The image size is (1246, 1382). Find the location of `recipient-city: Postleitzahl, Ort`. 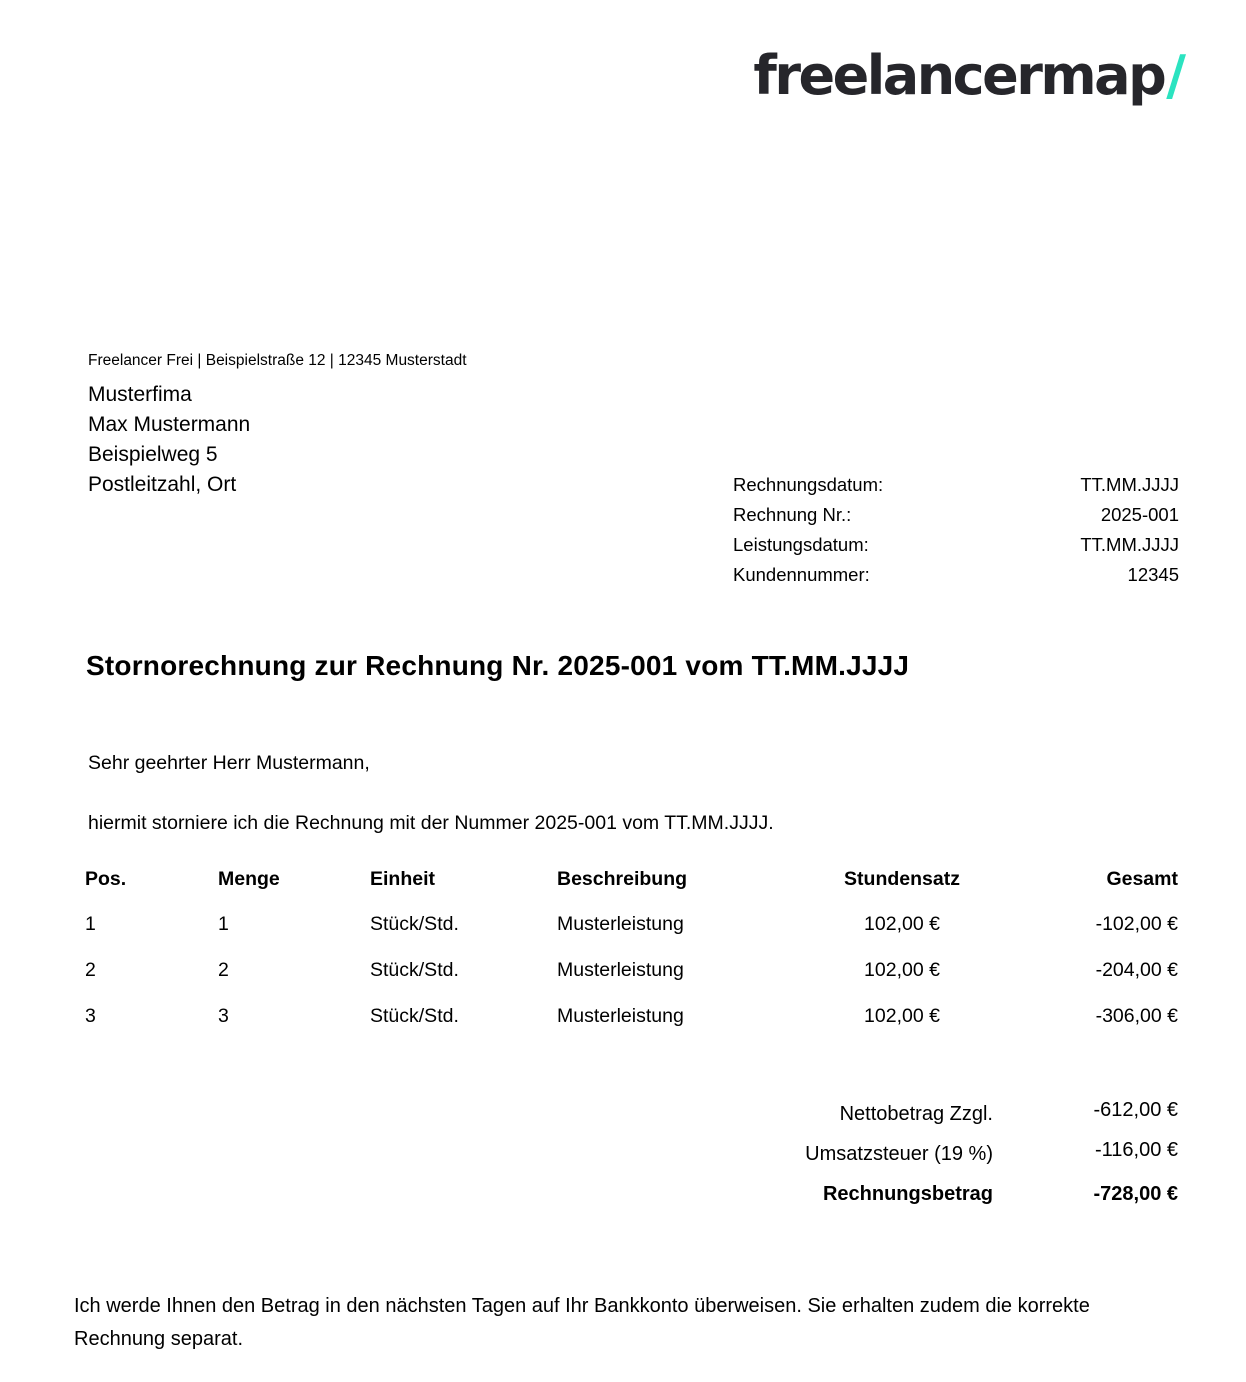

recipient-city: Postleitzahl, Ort is located at coordinates (162, 484).